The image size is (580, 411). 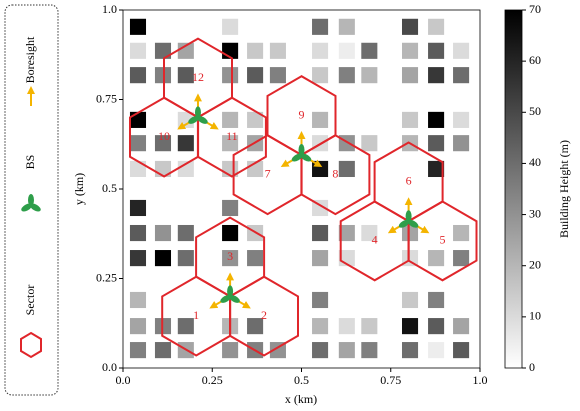 I want to click on sector-label: 12, so click(x=198, y=77).